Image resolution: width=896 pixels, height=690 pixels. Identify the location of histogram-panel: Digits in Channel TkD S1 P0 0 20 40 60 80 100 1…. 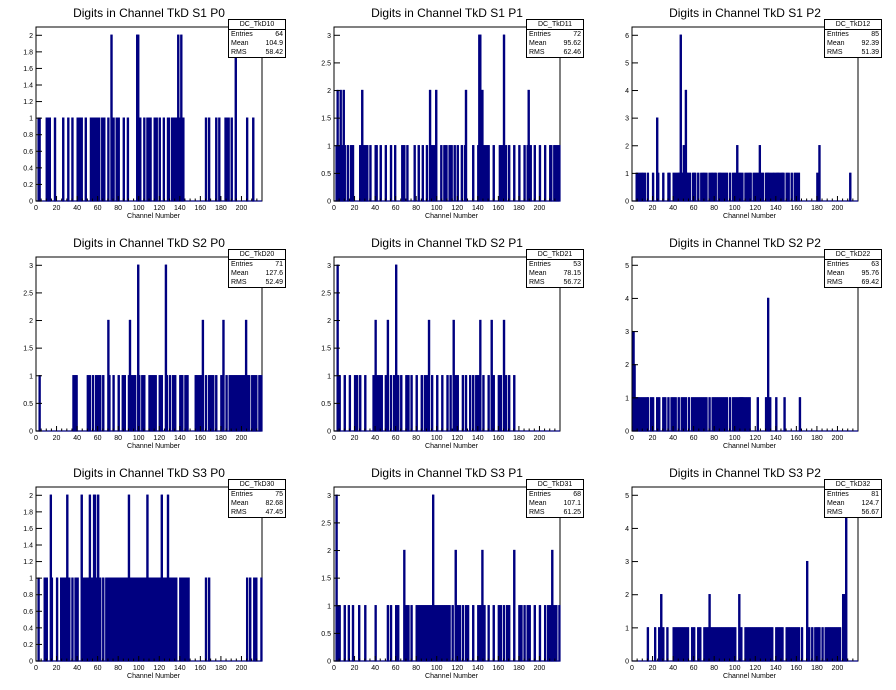
(149, 115).